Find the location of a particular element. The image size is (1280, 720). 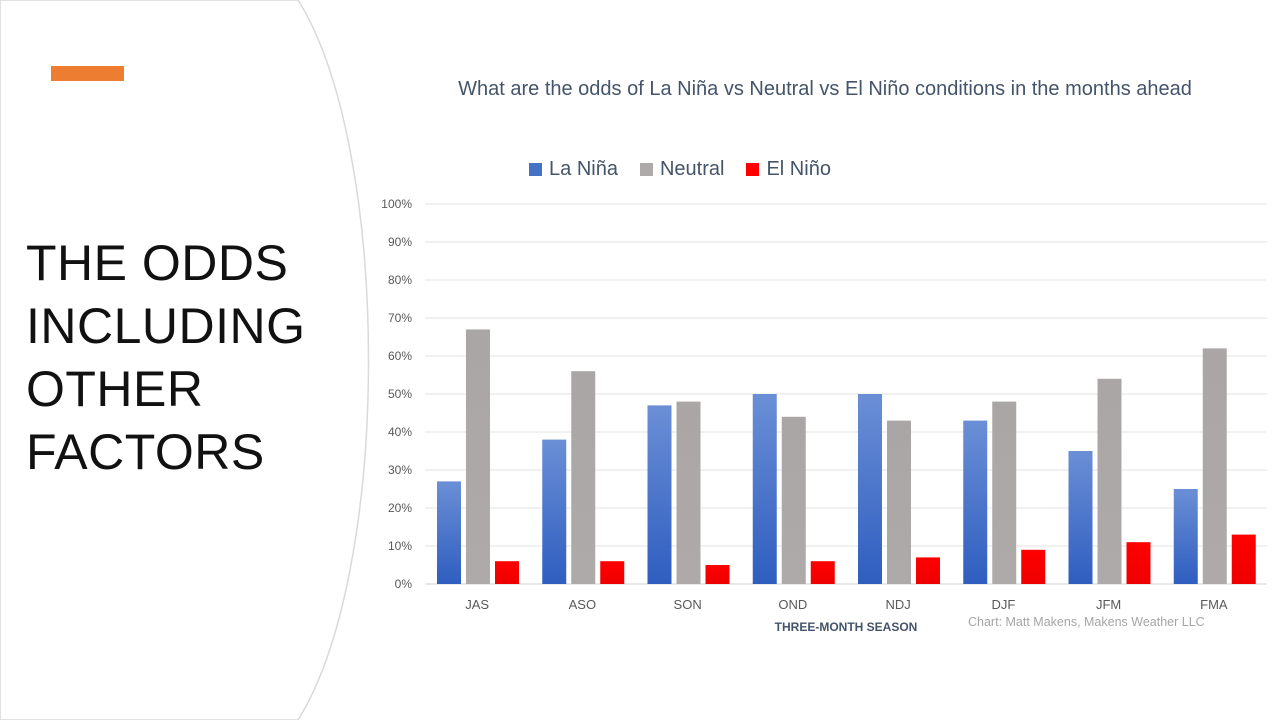

slide-title-line: THE ODDS is located at coordinates (157, 263).